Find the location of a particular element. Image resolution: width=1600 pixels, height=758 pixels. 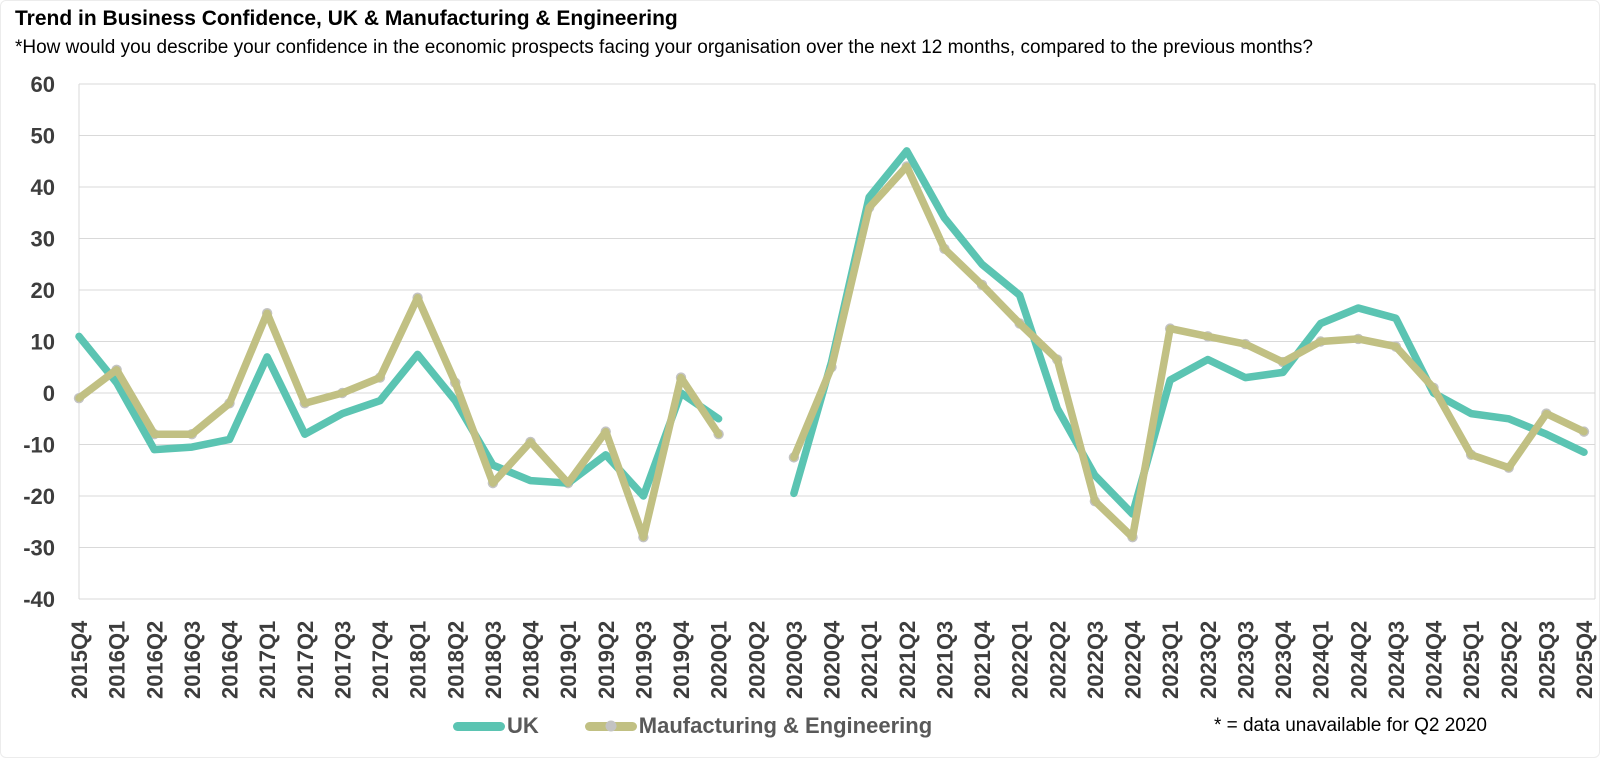

legend-item-manufacturing: Maufacturing & Engineering is located at coordinates (758, 726).